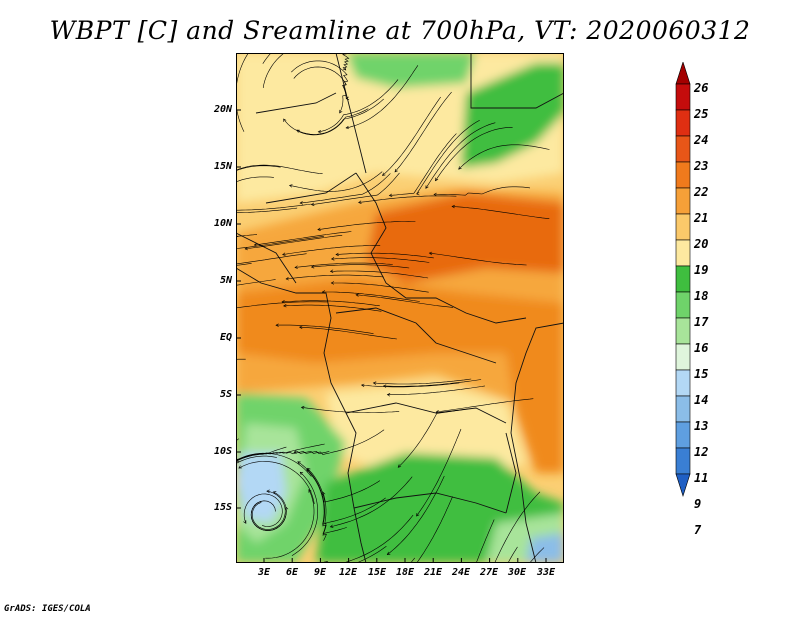  Describe the element at coordinates (222, 507) in the screenshot. I see `lat-label-15s: 15S` at that location.